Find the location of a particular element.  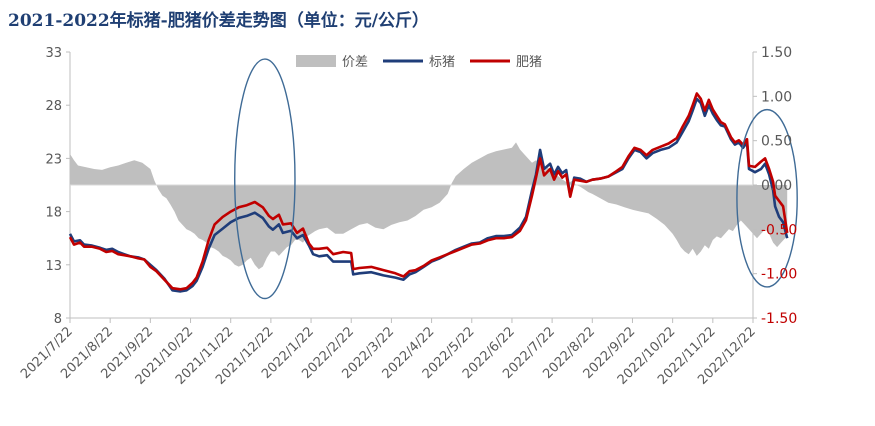

y-left-tick-label: 18 is located at coordinates (53, 213).